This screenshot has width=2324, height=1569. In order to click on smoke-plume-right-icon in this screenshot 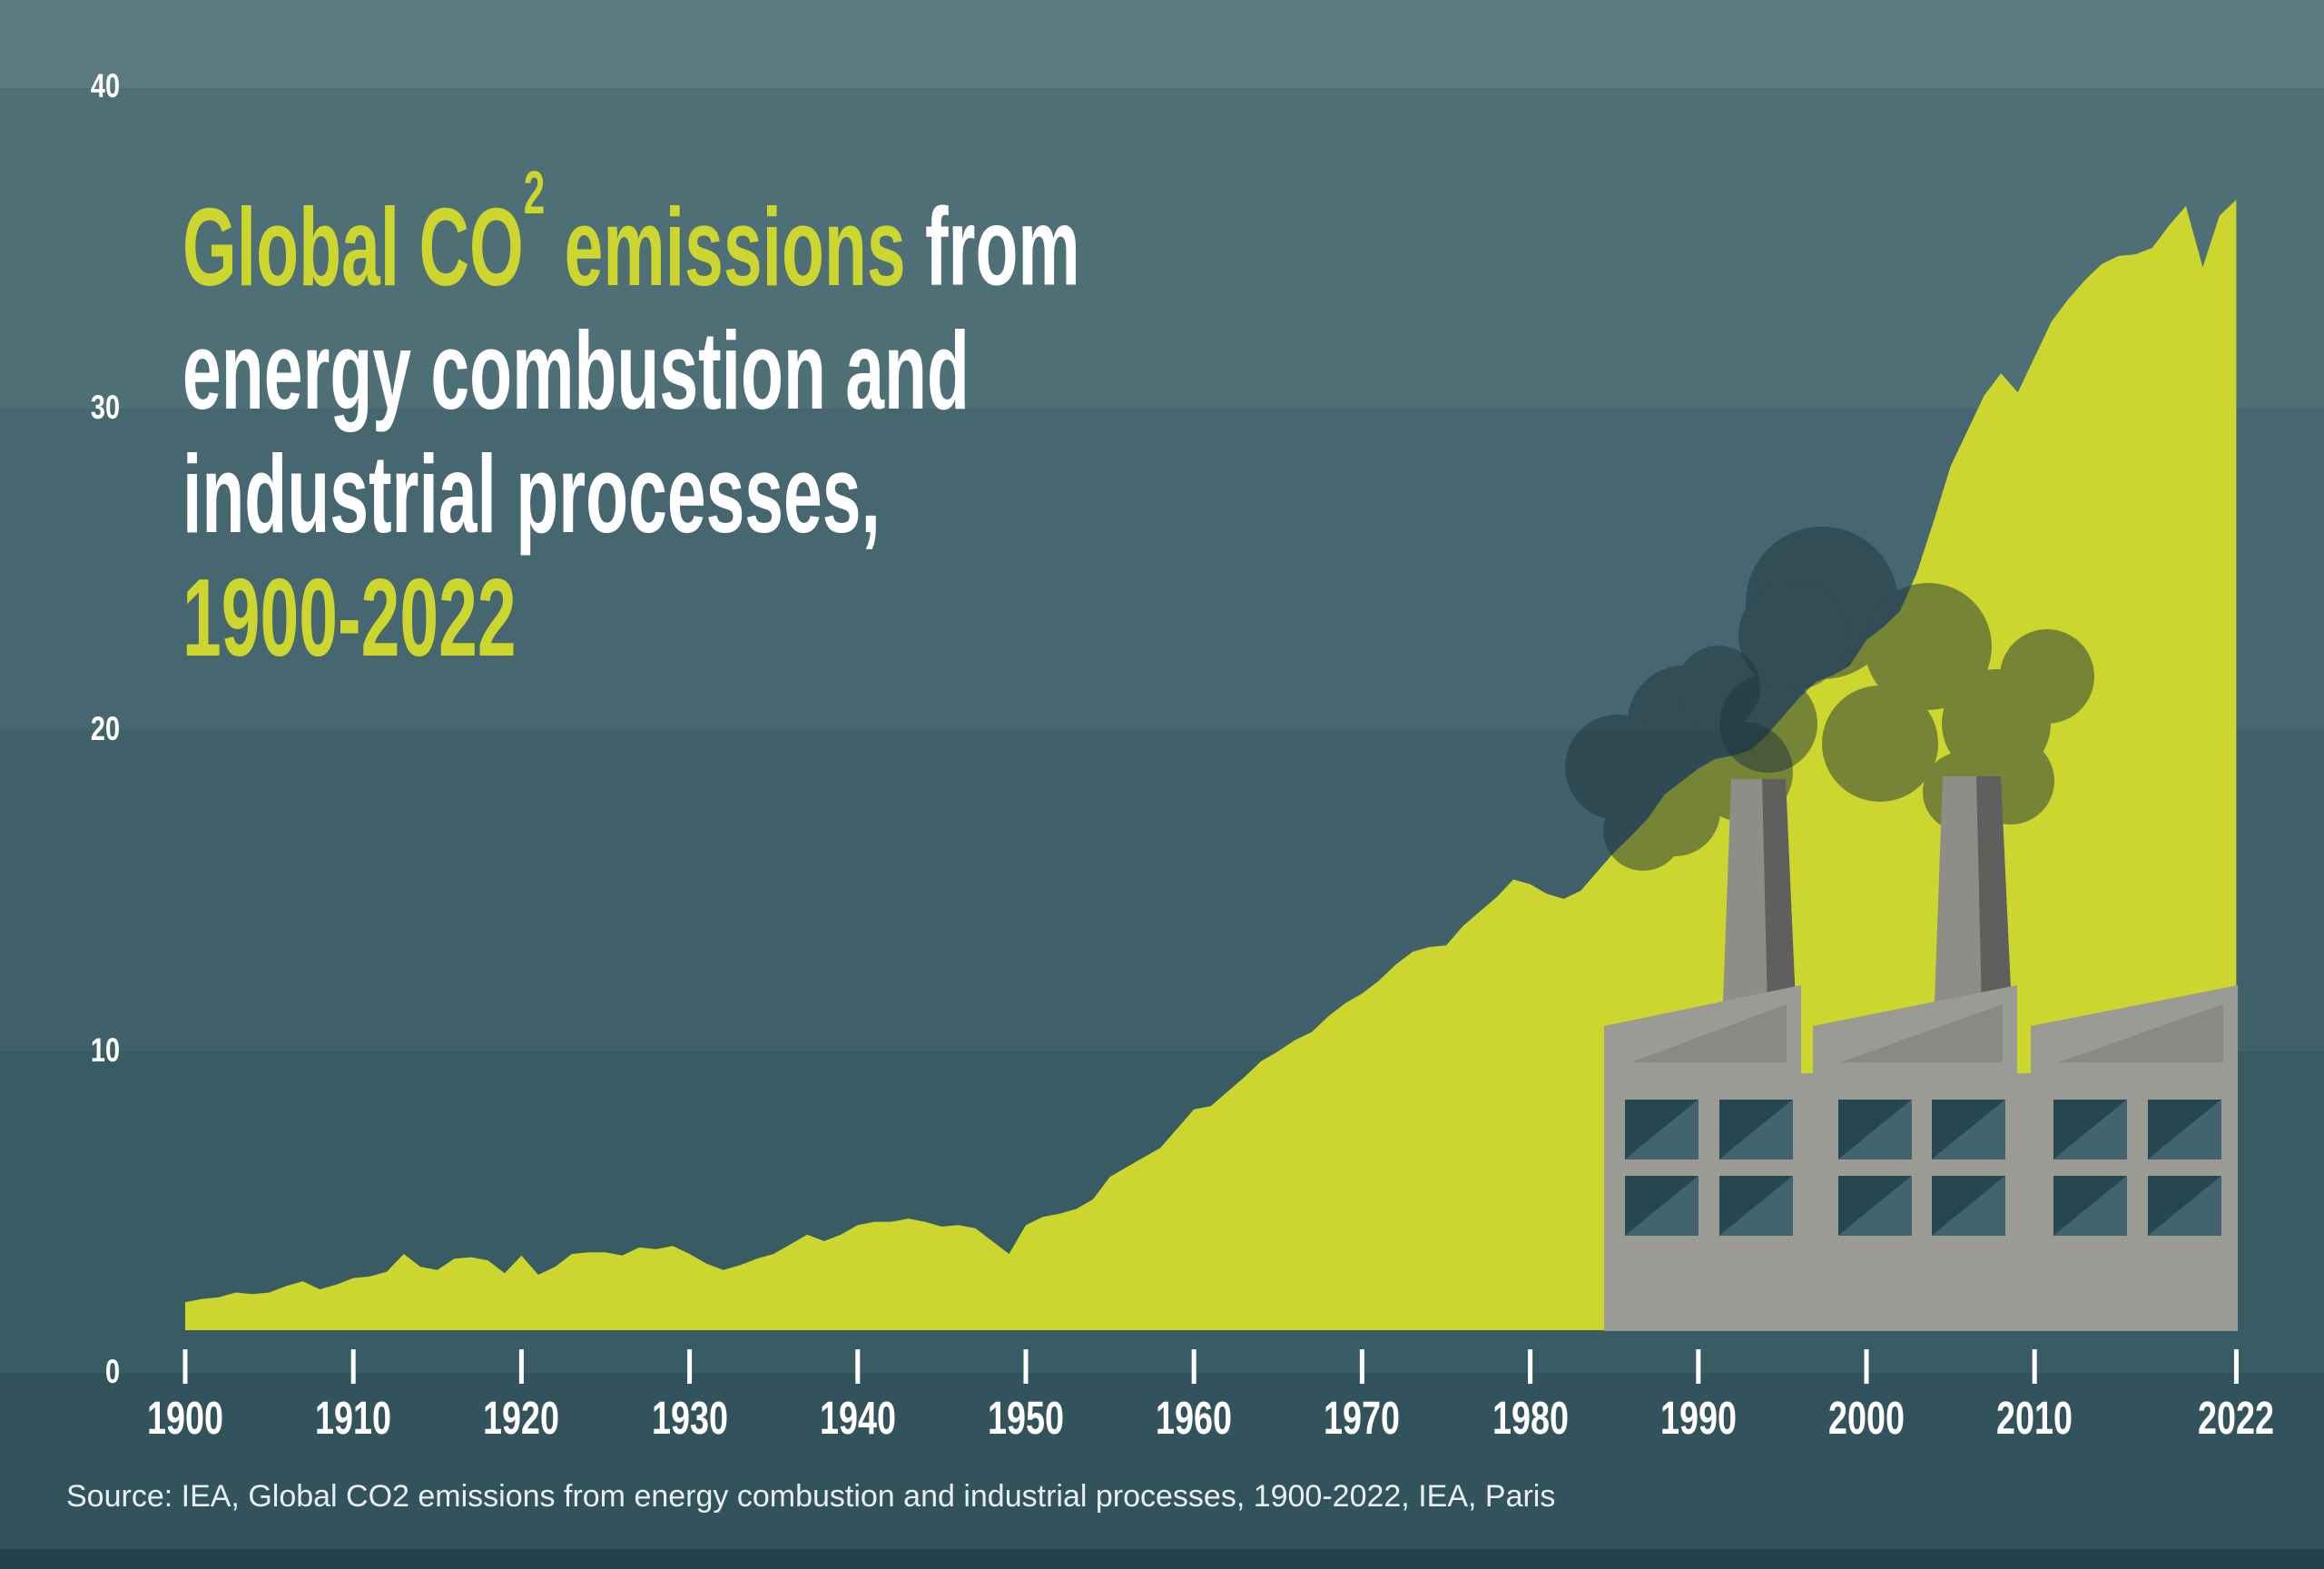, I will do `click(1906, 679)`.